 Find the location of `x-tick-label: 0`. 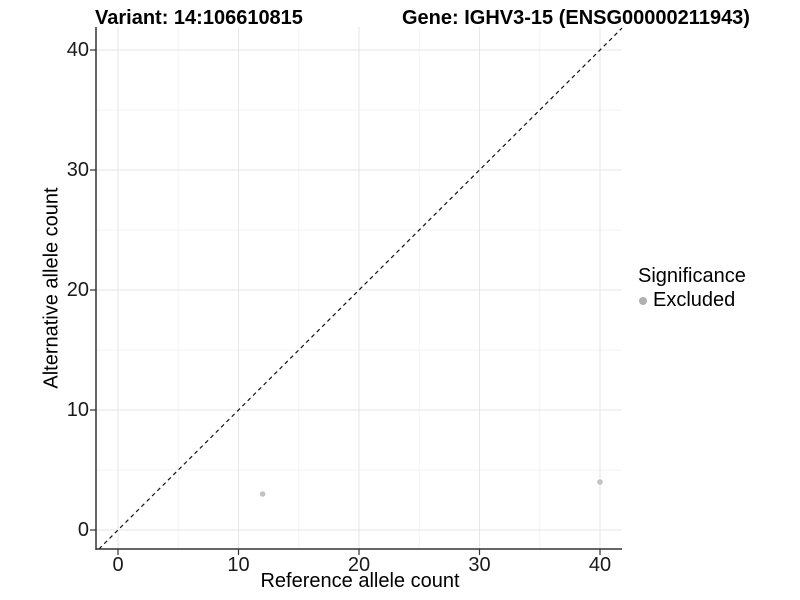

x-tick-label: 0 is located at coordinates (118, 565).